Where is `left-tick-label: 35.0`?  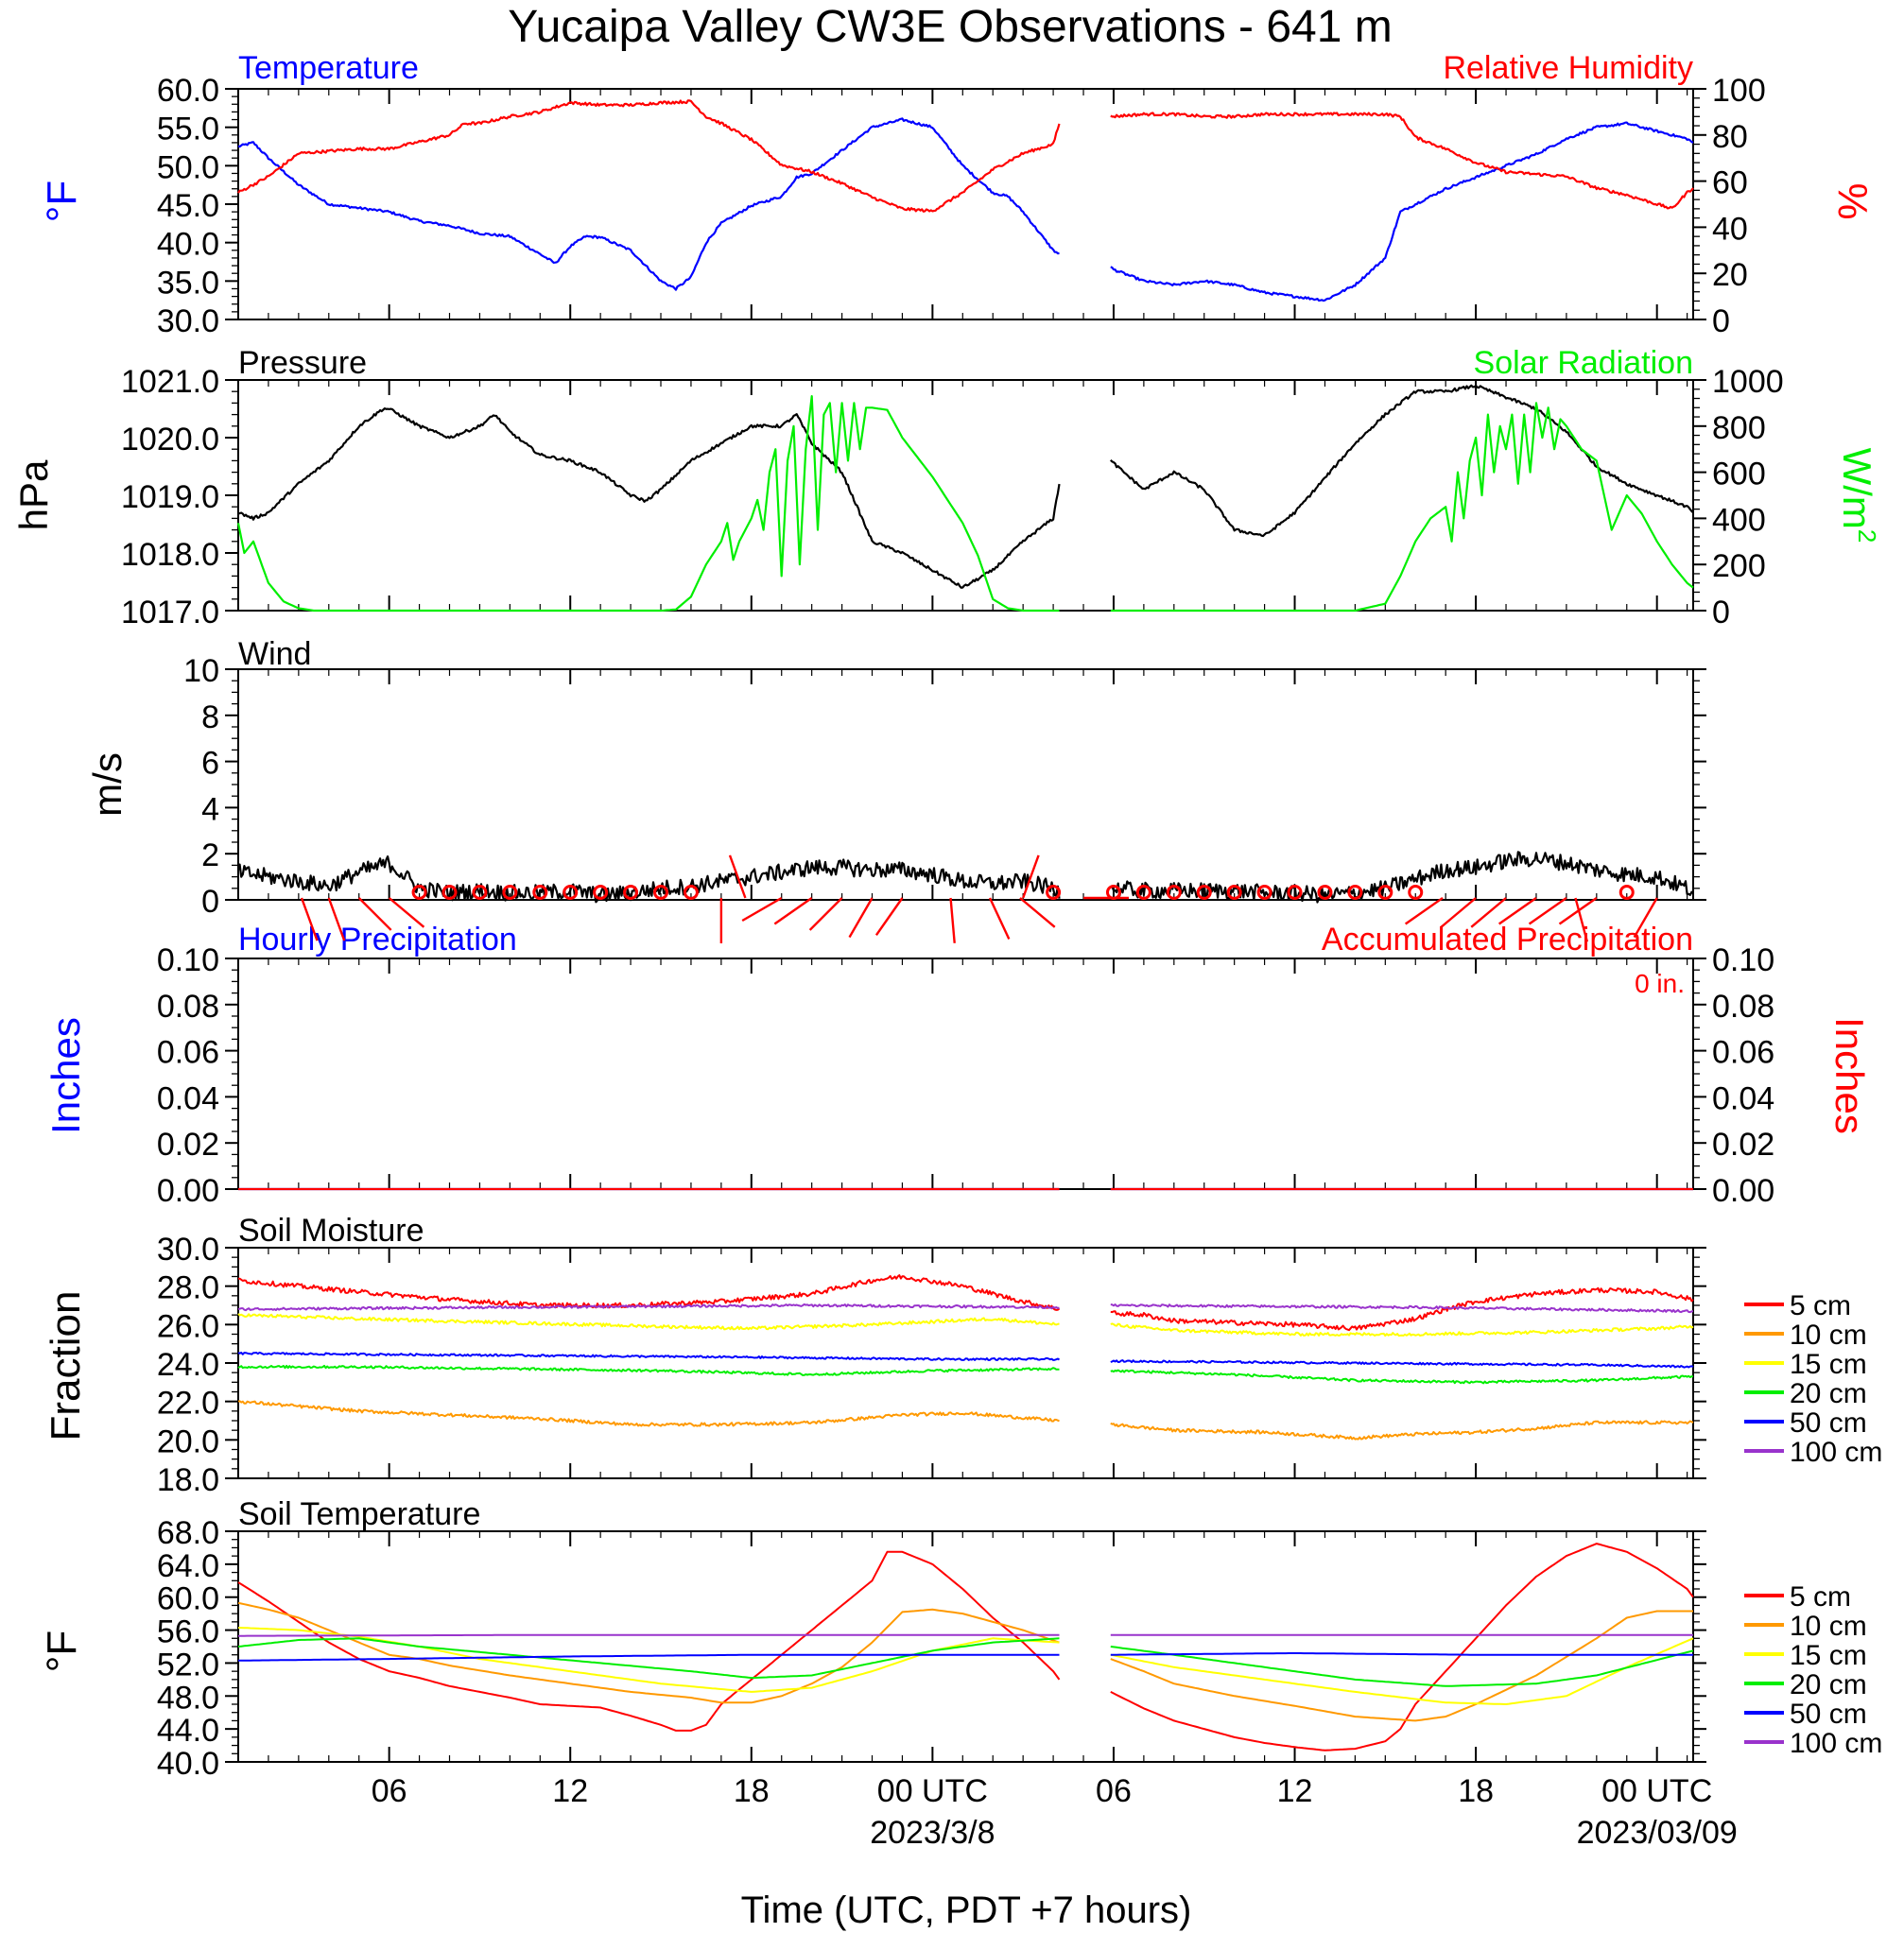 left-tick-label: 35.0 is located at coordinates (188, 283).